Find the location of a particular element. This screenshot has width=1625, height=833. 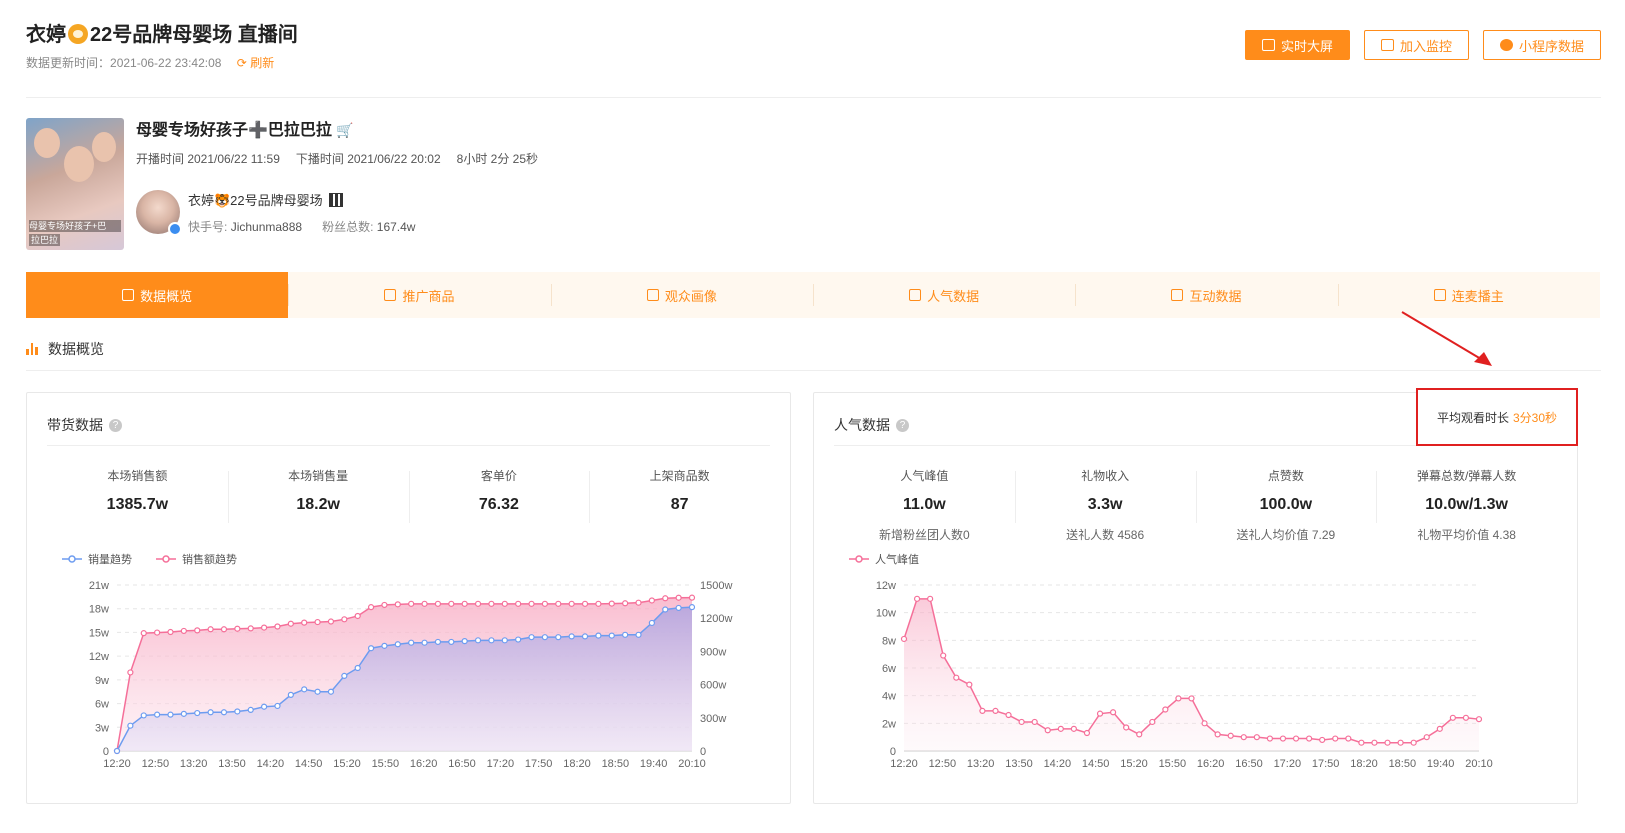

refresh-button: ⟳ 刷新 is located at coordinates (255, 63).